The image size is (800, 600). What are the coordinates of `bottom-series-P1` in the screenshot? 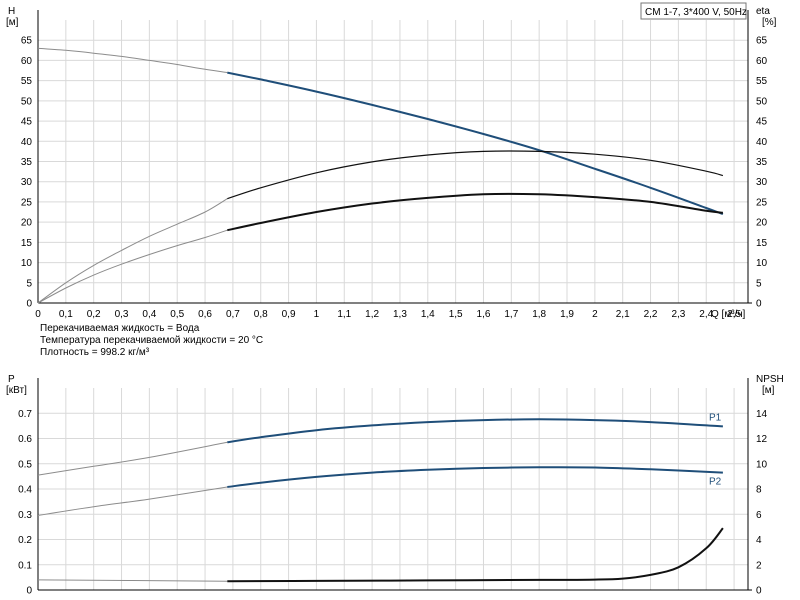 It's located at (475, 431).